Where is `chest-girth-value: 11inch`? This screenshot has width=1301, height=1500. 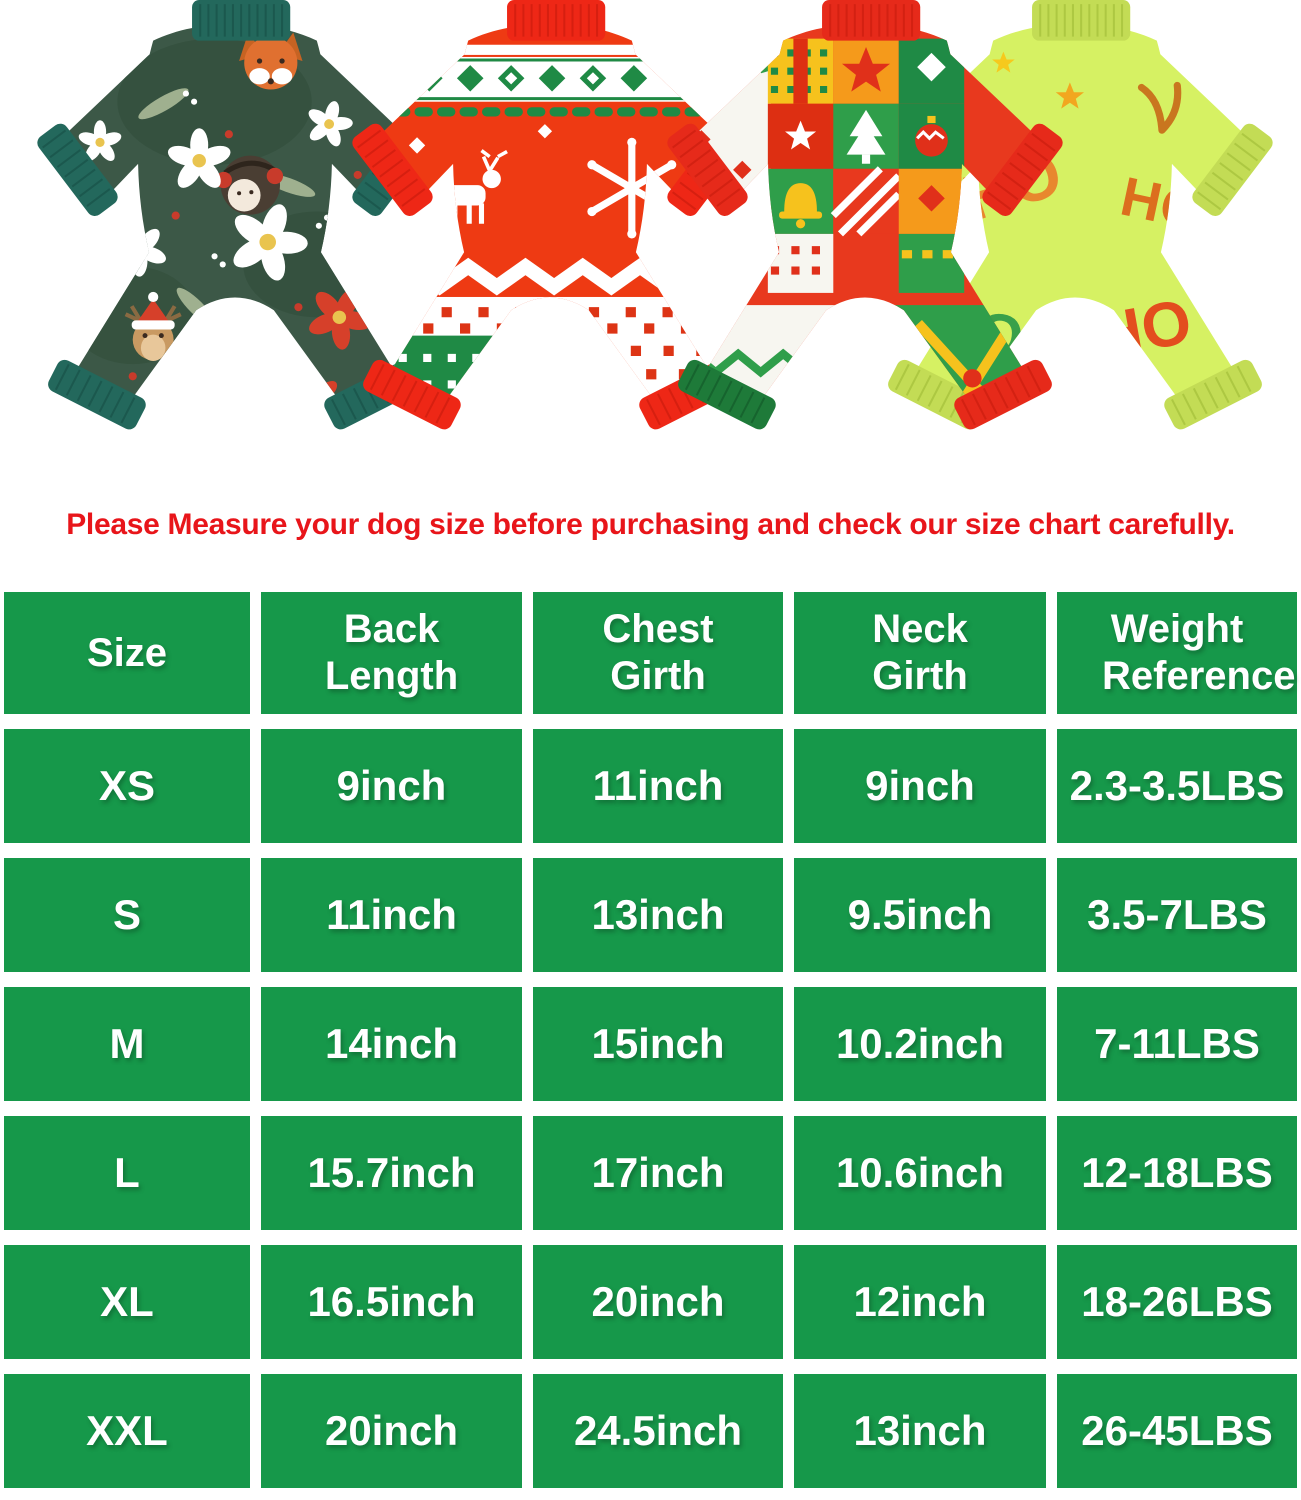
chest-girth-value: 11inch is located at coordinates (658, 786).